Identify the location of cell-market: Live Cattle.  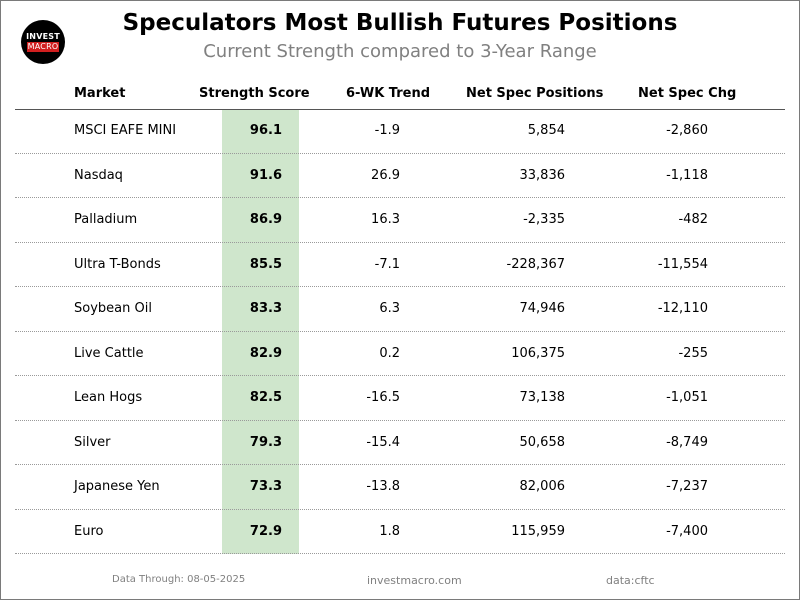
(109, 353).